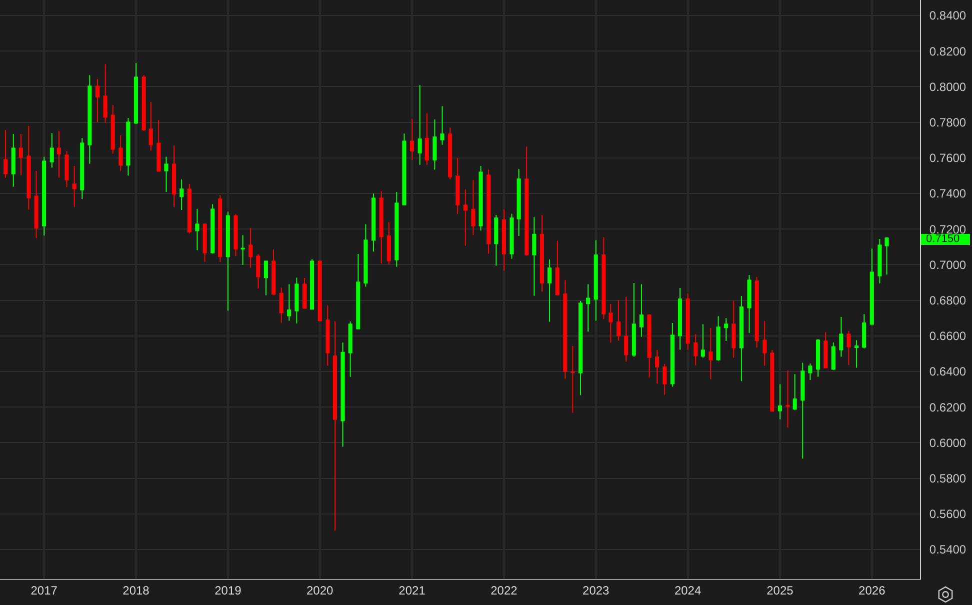 The height and width of the screenshot is (605, 972). What do you see at coordinates (780, 590) in the screenshot?
I see `x-tick-label: 2025` at bounding box center [780, 590].